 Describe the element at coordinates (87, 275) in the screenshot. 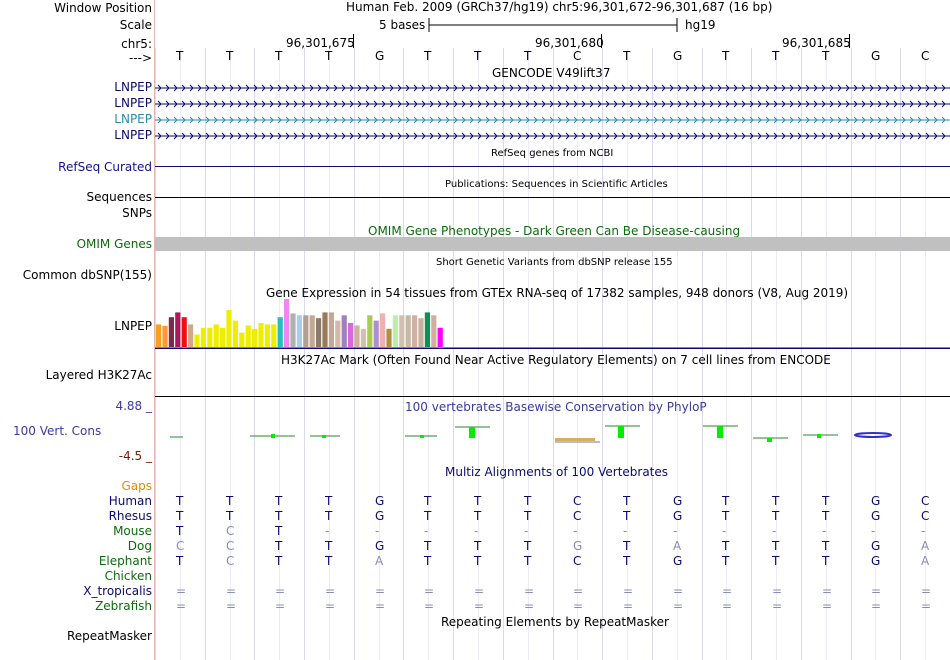

I see `dbsnp-label: Common dbSNP(155)` at that location.